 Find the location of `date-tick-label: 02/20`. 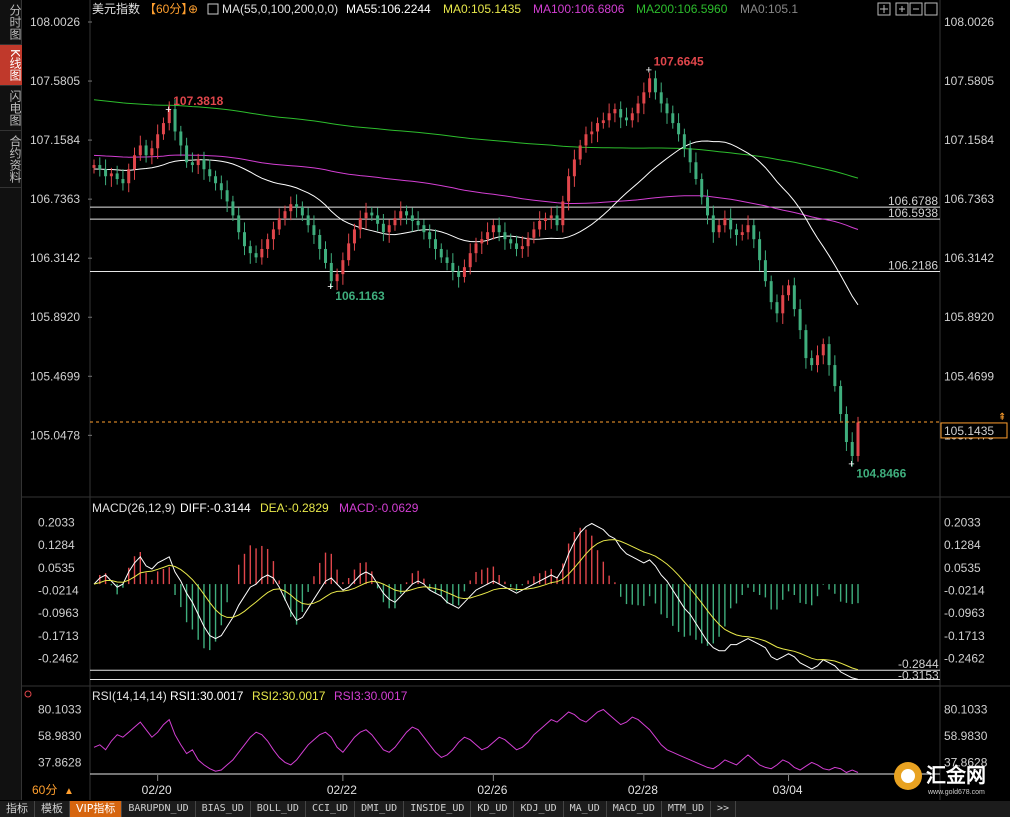

date-tick-label: 02/20 is located at coordinates (157, 790).